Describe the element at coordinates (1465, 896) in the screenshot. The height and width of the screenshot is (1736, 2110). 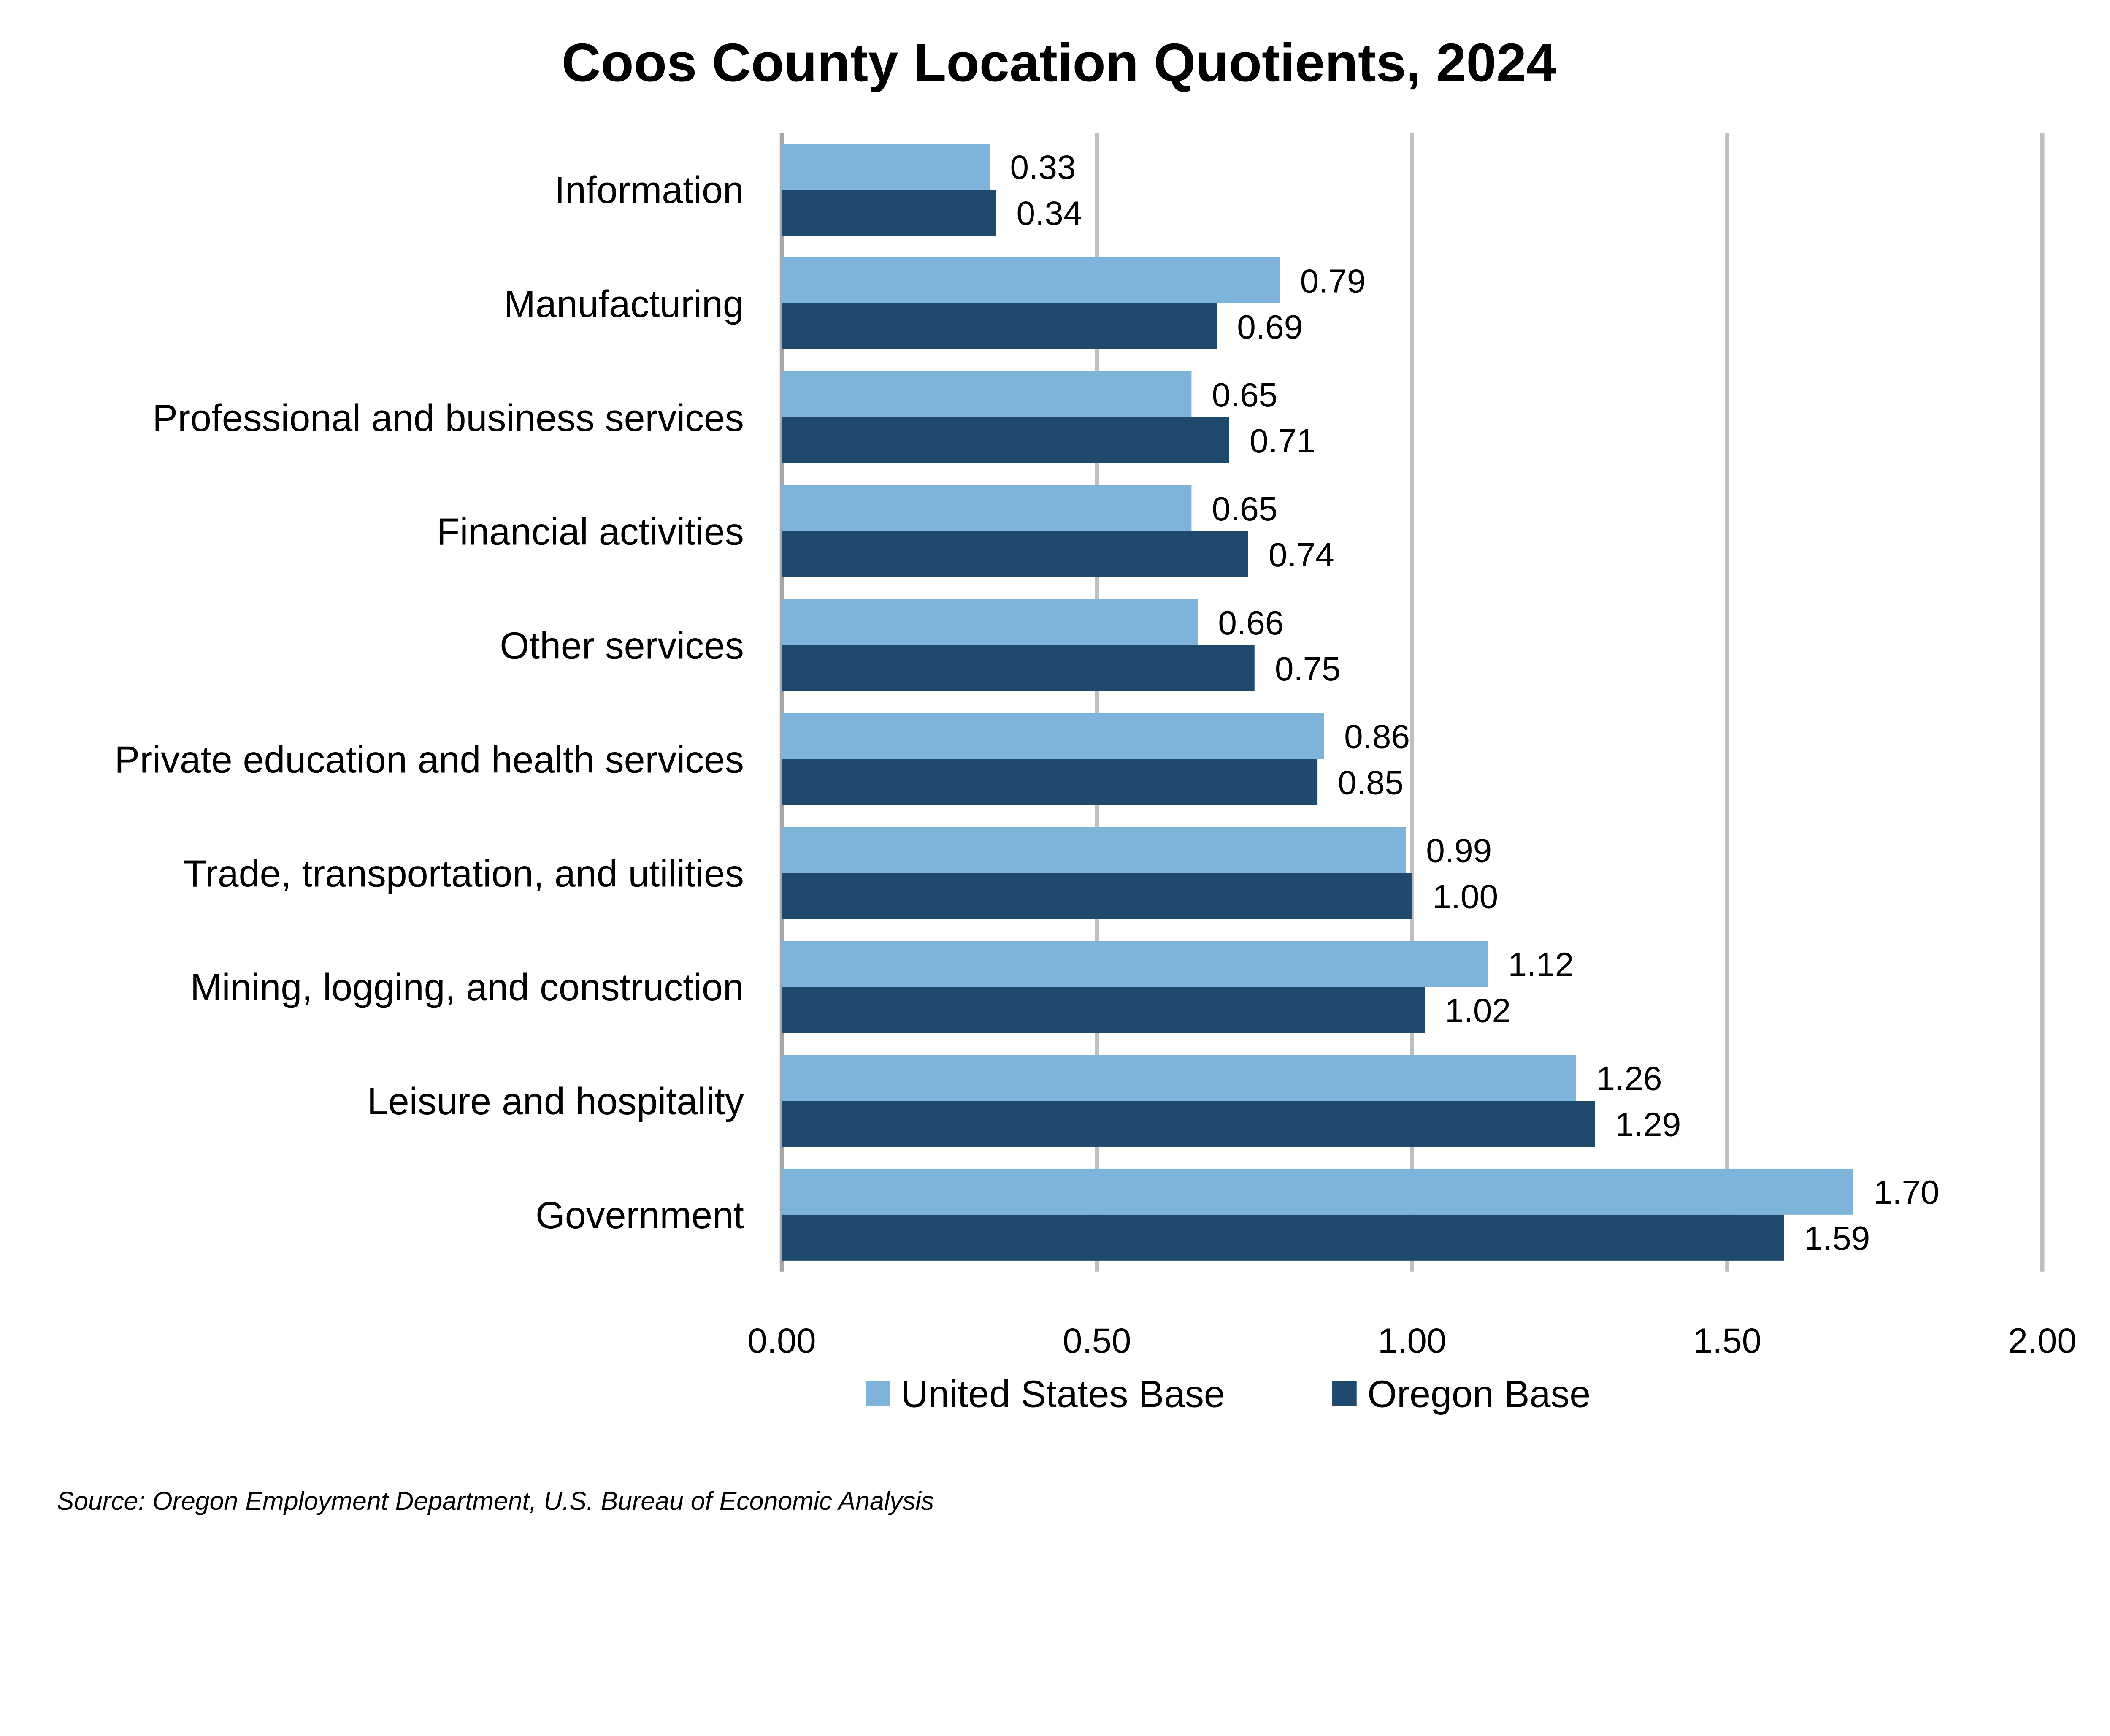
I see `data-label: 1.00` at that location.